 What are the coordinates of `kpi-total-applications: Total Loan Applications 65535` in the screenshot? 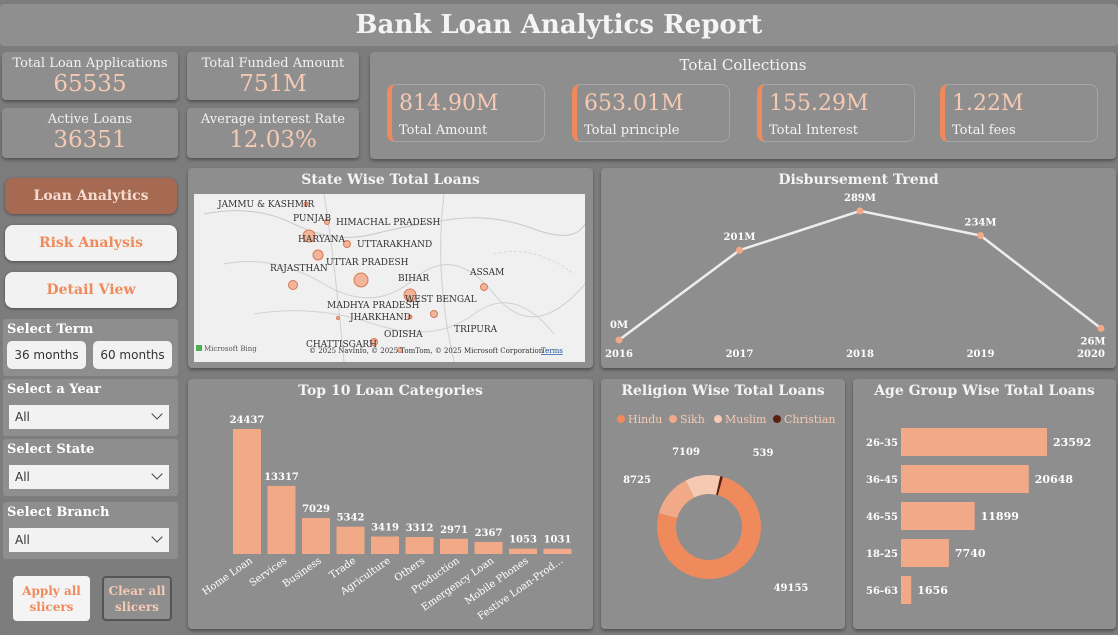 It's located at (90, 76).